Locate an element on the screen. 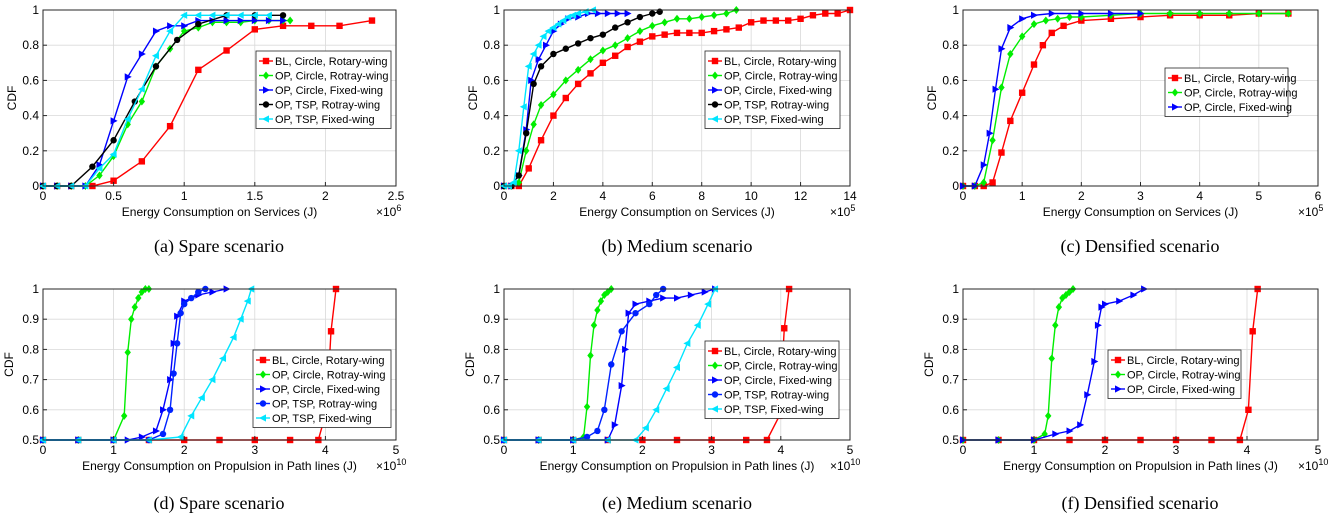 Image resolution: width=1330 pixels, height=519 pixels. x-exponent: ×10⁶ is located at coordinates (388, 211).